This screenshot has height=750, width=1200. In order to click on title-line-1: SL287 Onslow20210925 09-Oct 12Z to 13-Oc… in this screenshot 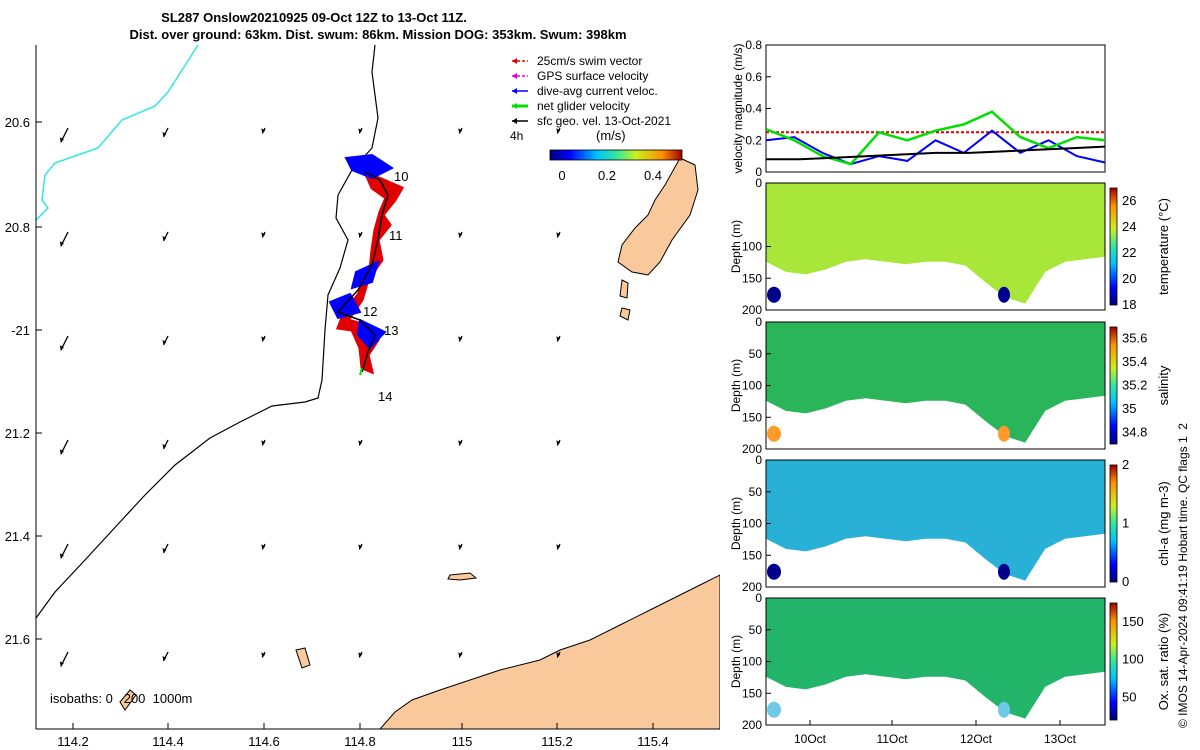, I will do `click(314, 17)`.